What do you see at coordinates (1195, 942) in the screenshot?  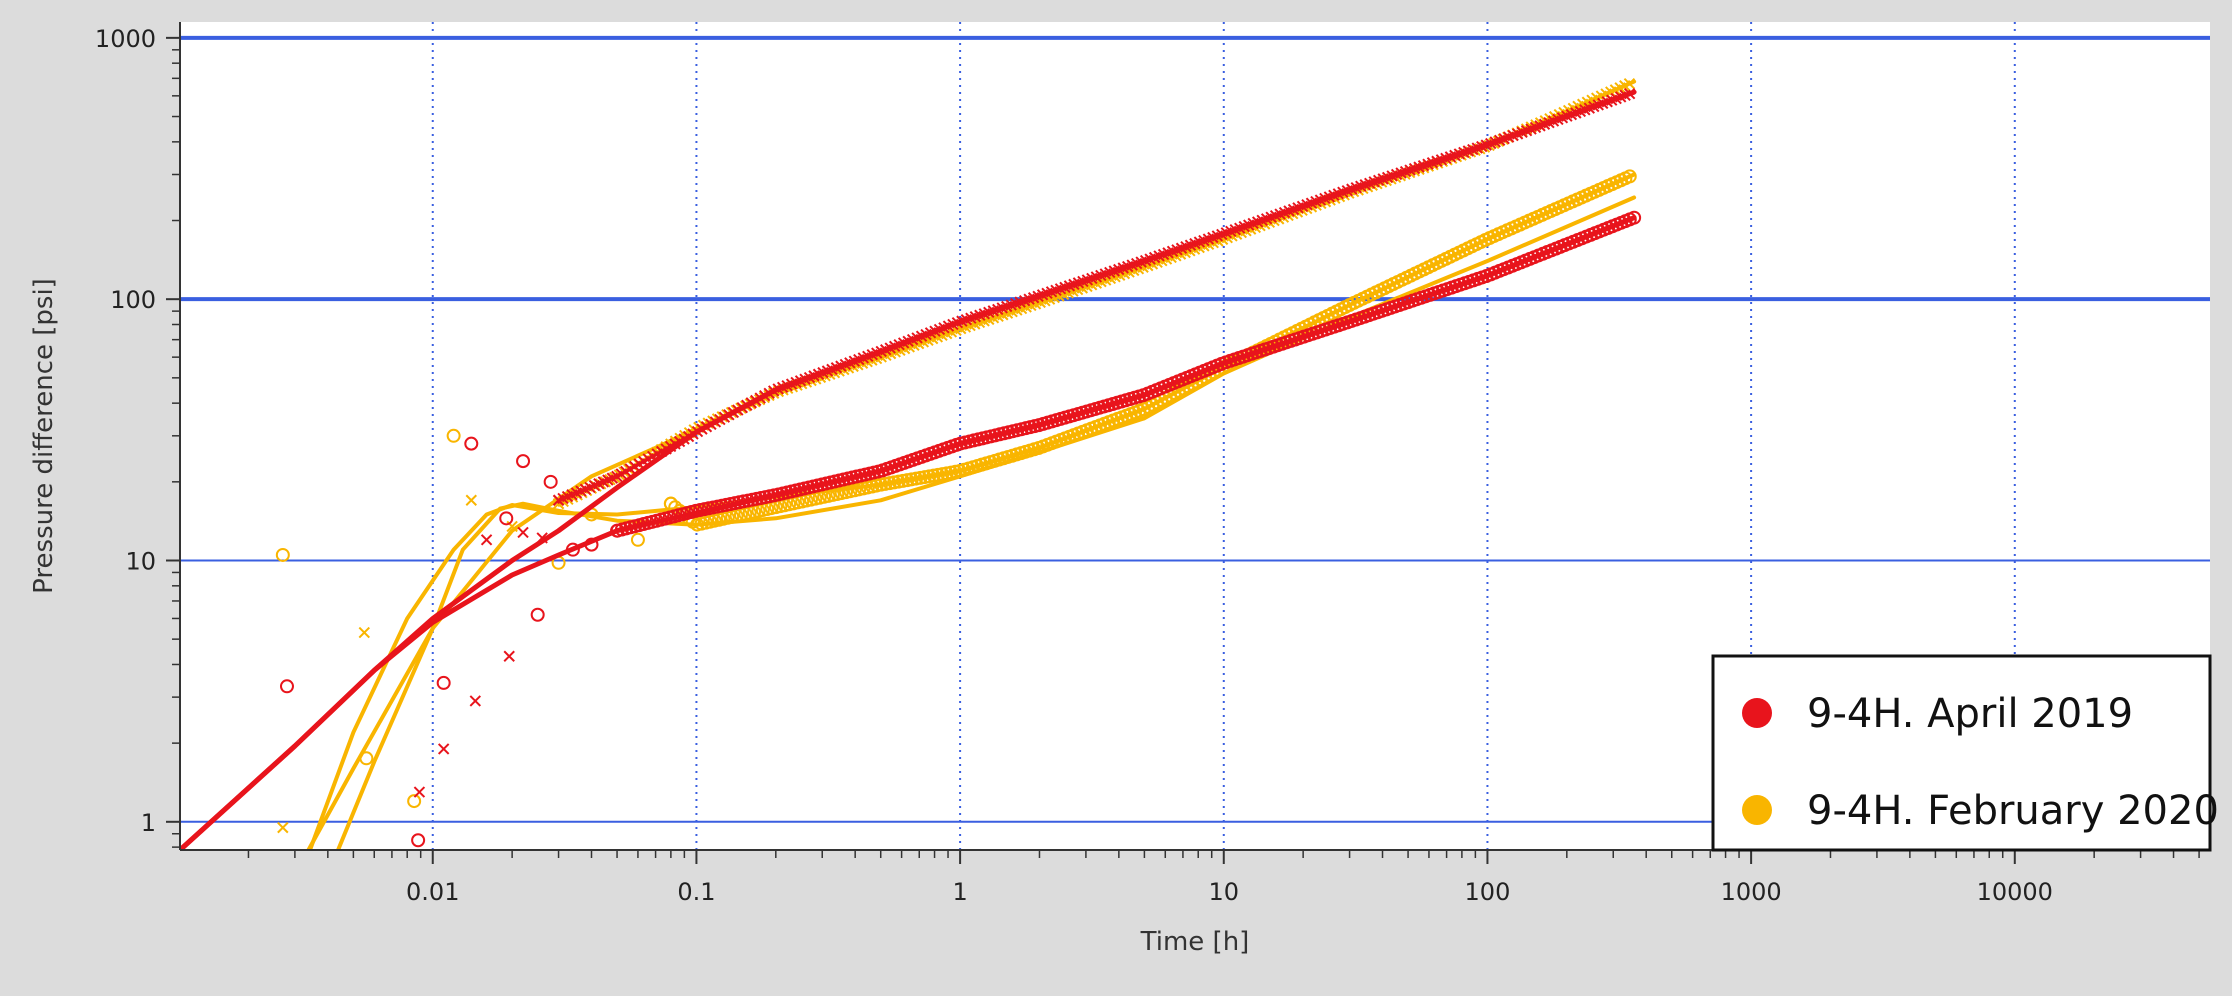 I see `x-axis-label: Time [h]` at bounding box center [1195, 942].